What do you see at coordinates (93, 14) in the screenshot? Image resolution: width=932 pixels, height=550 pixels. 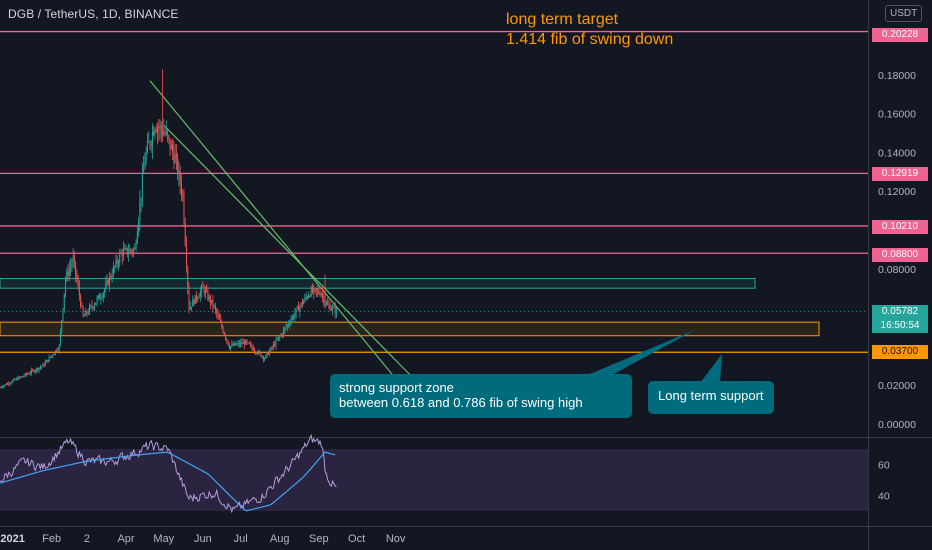 I see `symbol-title: DGB / TetherUS, 1D, BINANCE` at bounding box center [93, 14].